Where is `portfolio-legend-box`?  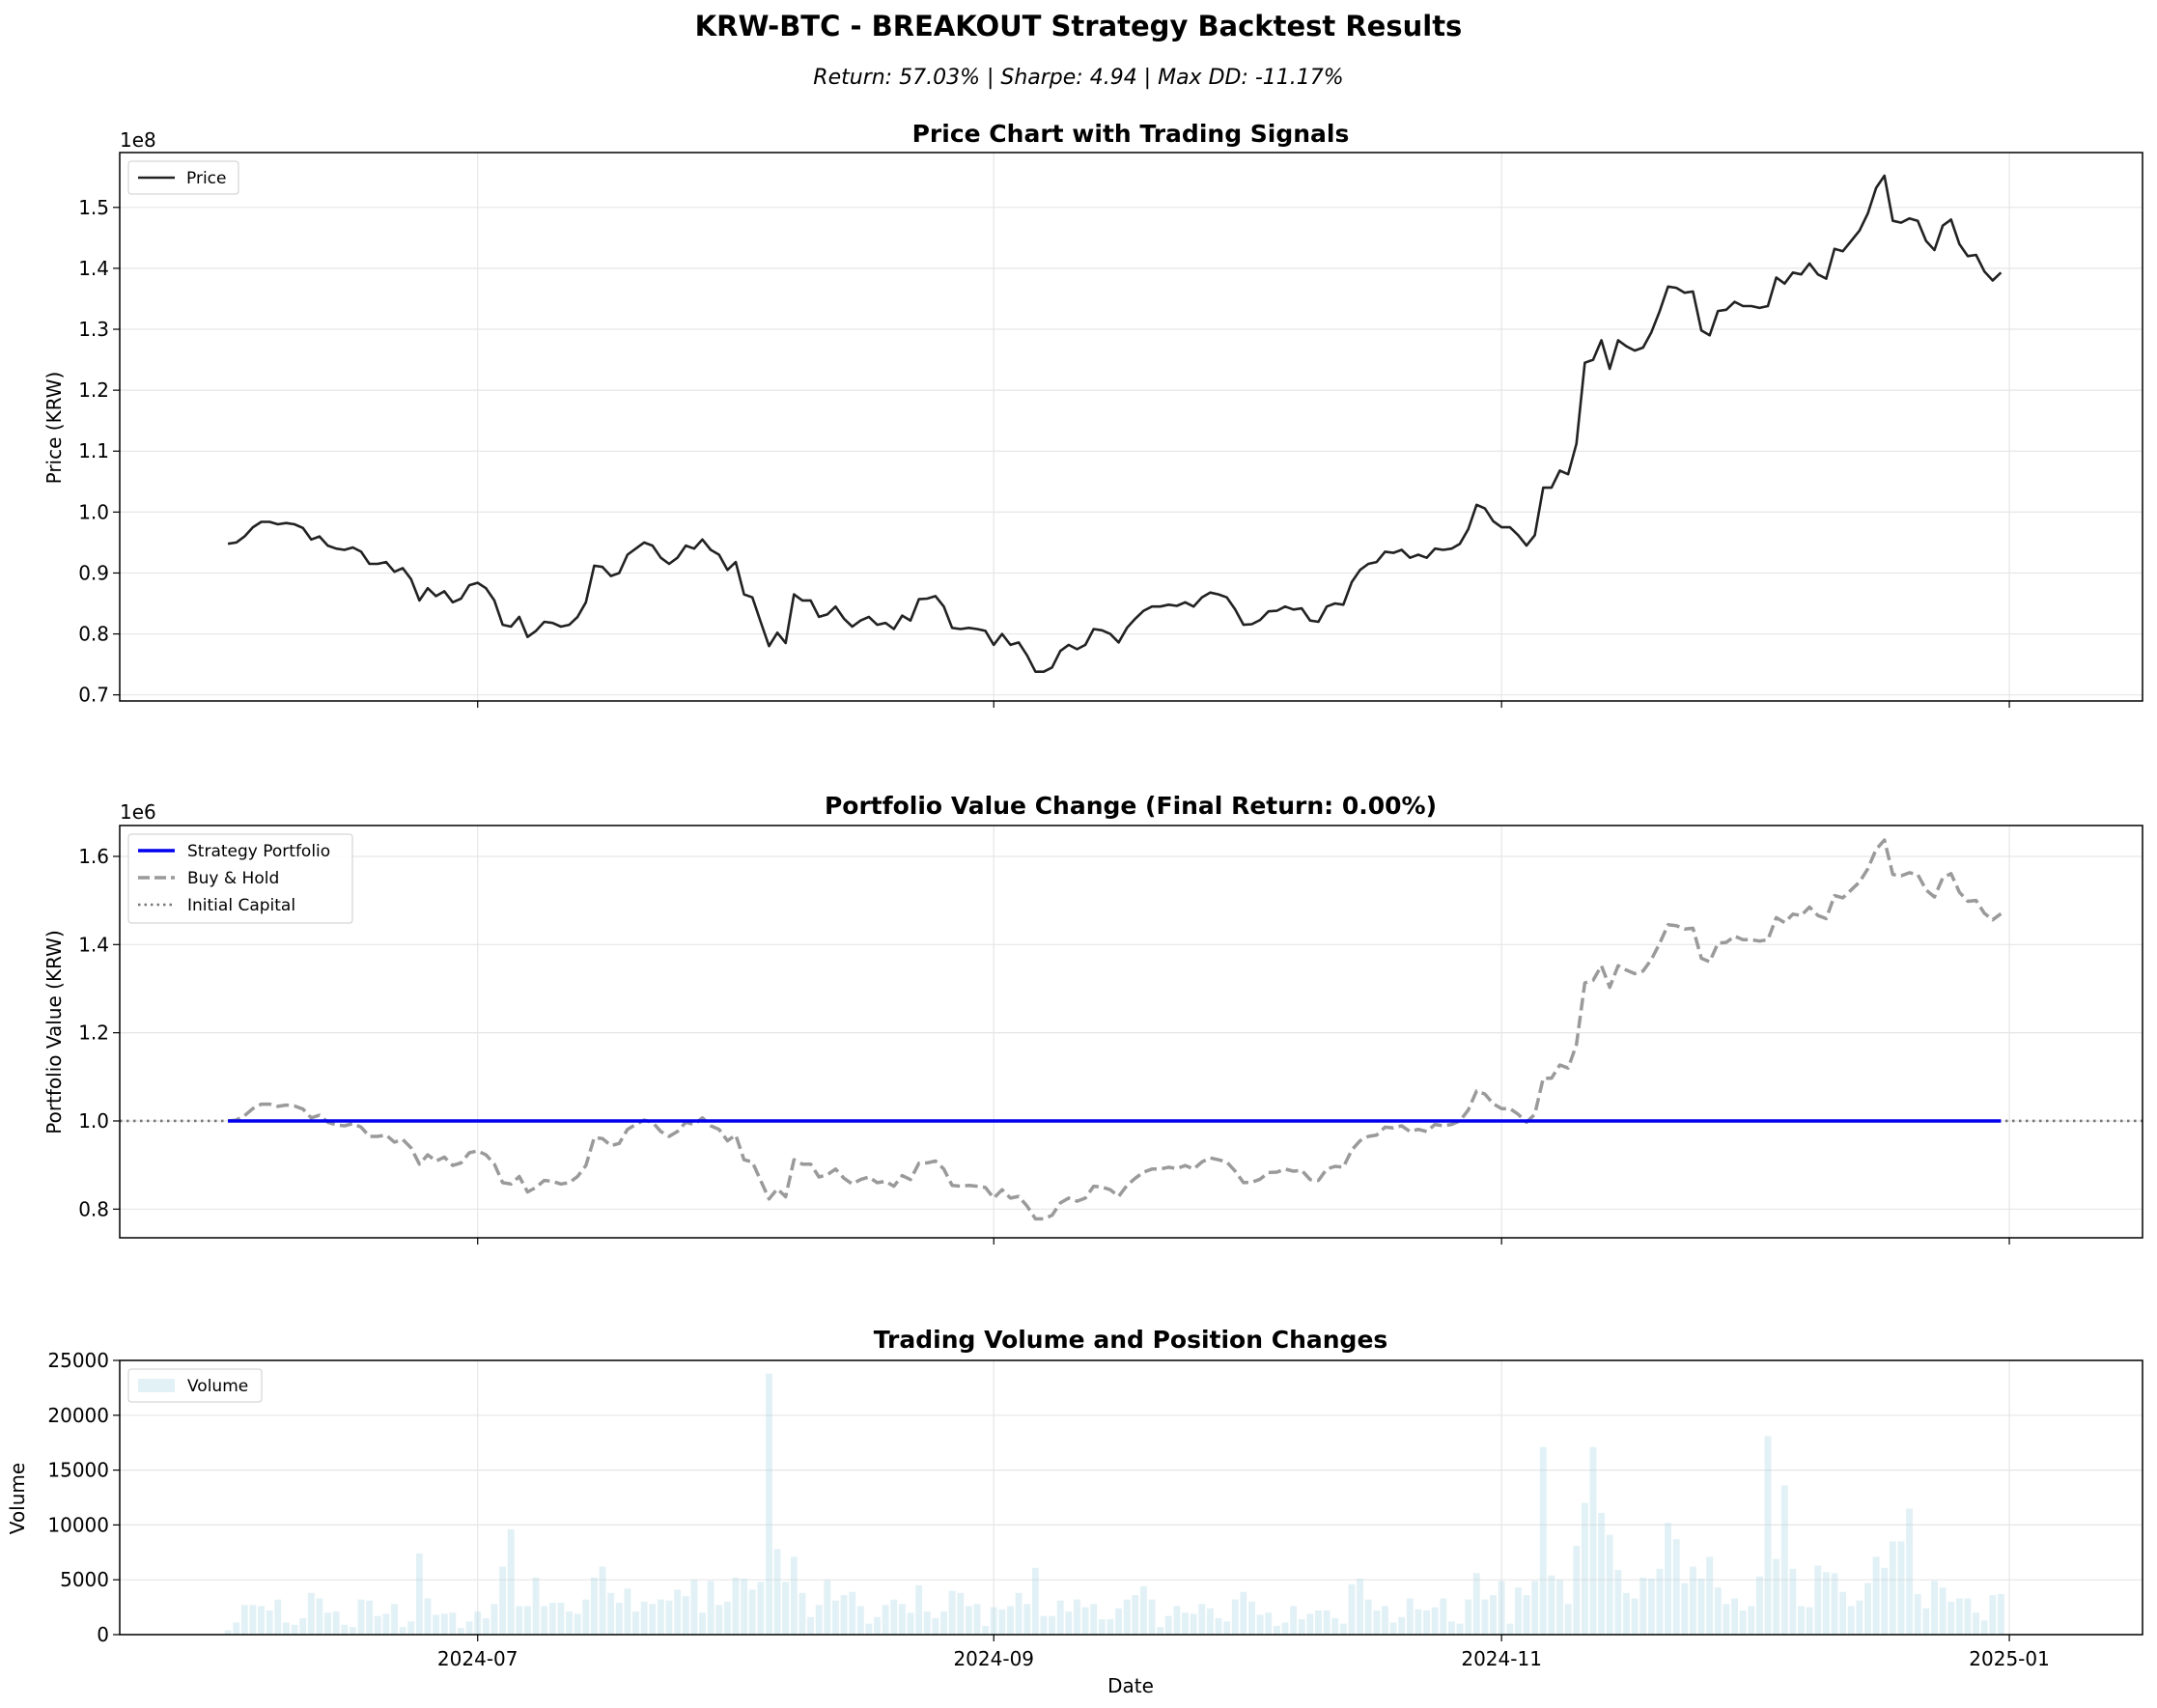 portfolio-legend-box is located at coordinates (240, 879).